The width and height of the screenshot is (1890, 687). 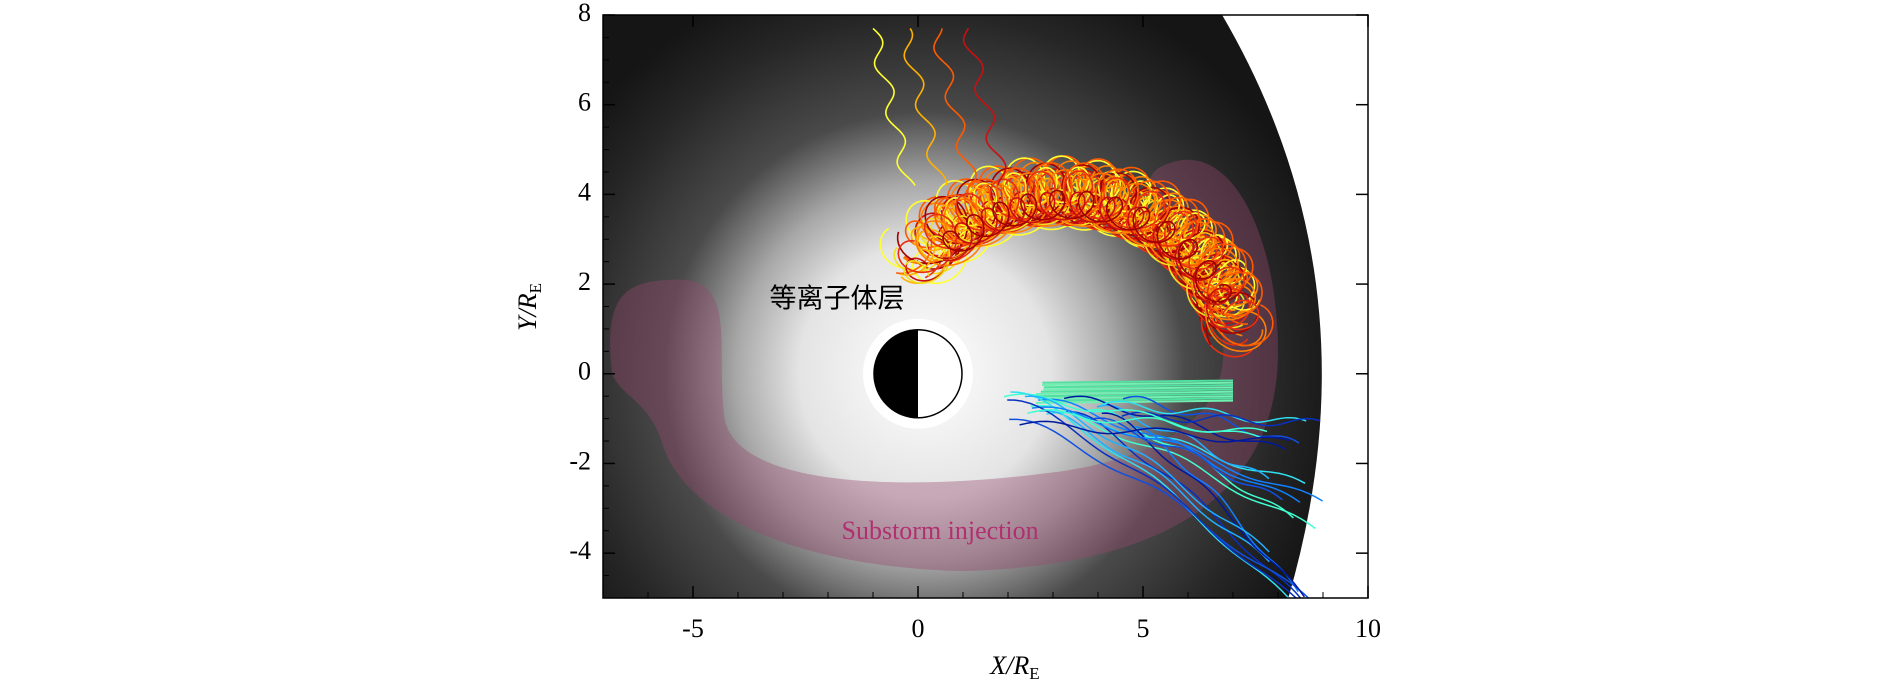 What do you see at coordinates (584, 371) in the screenshot?
I see `y-tick-label: 0` at bounding box center [584, 371].